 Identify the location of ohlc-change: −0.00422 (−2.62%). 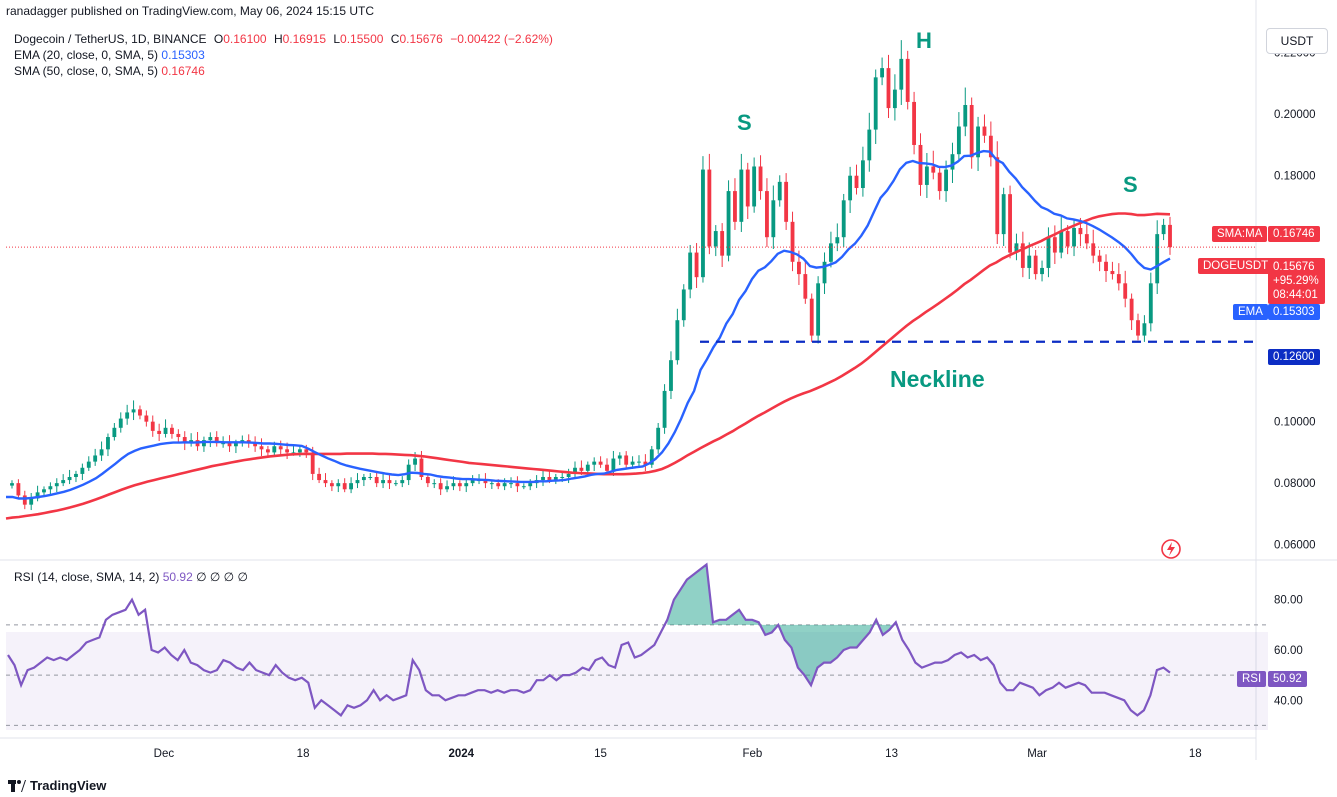
(501, 39).